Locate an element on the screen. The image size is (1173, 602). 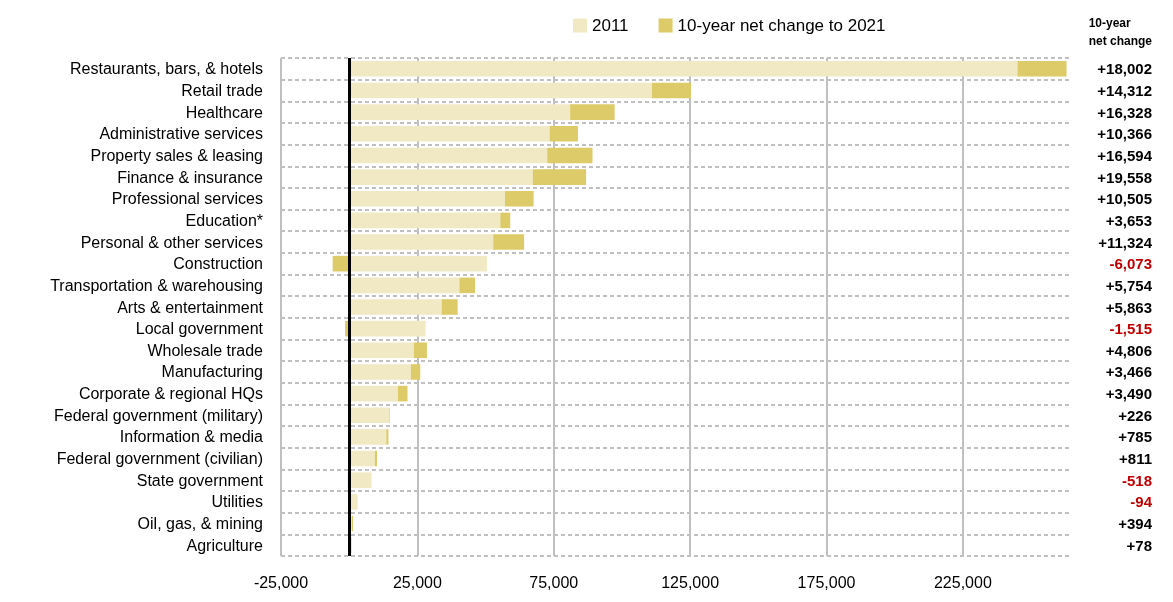
data-label: +14,312 is located at coordinates (1124, 90).